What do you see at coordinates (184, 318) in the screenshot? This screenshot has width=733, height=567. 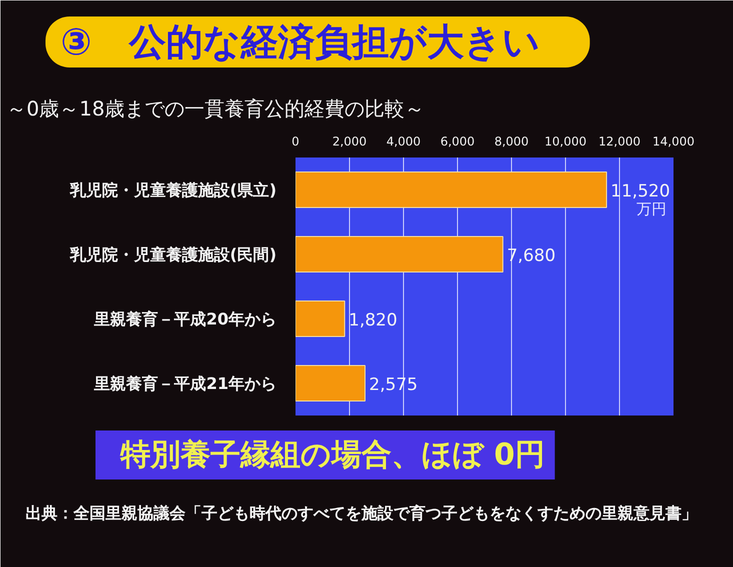 I see `y-tick-label: 里親養育－平成20年から` at bounding box center [184, 318].